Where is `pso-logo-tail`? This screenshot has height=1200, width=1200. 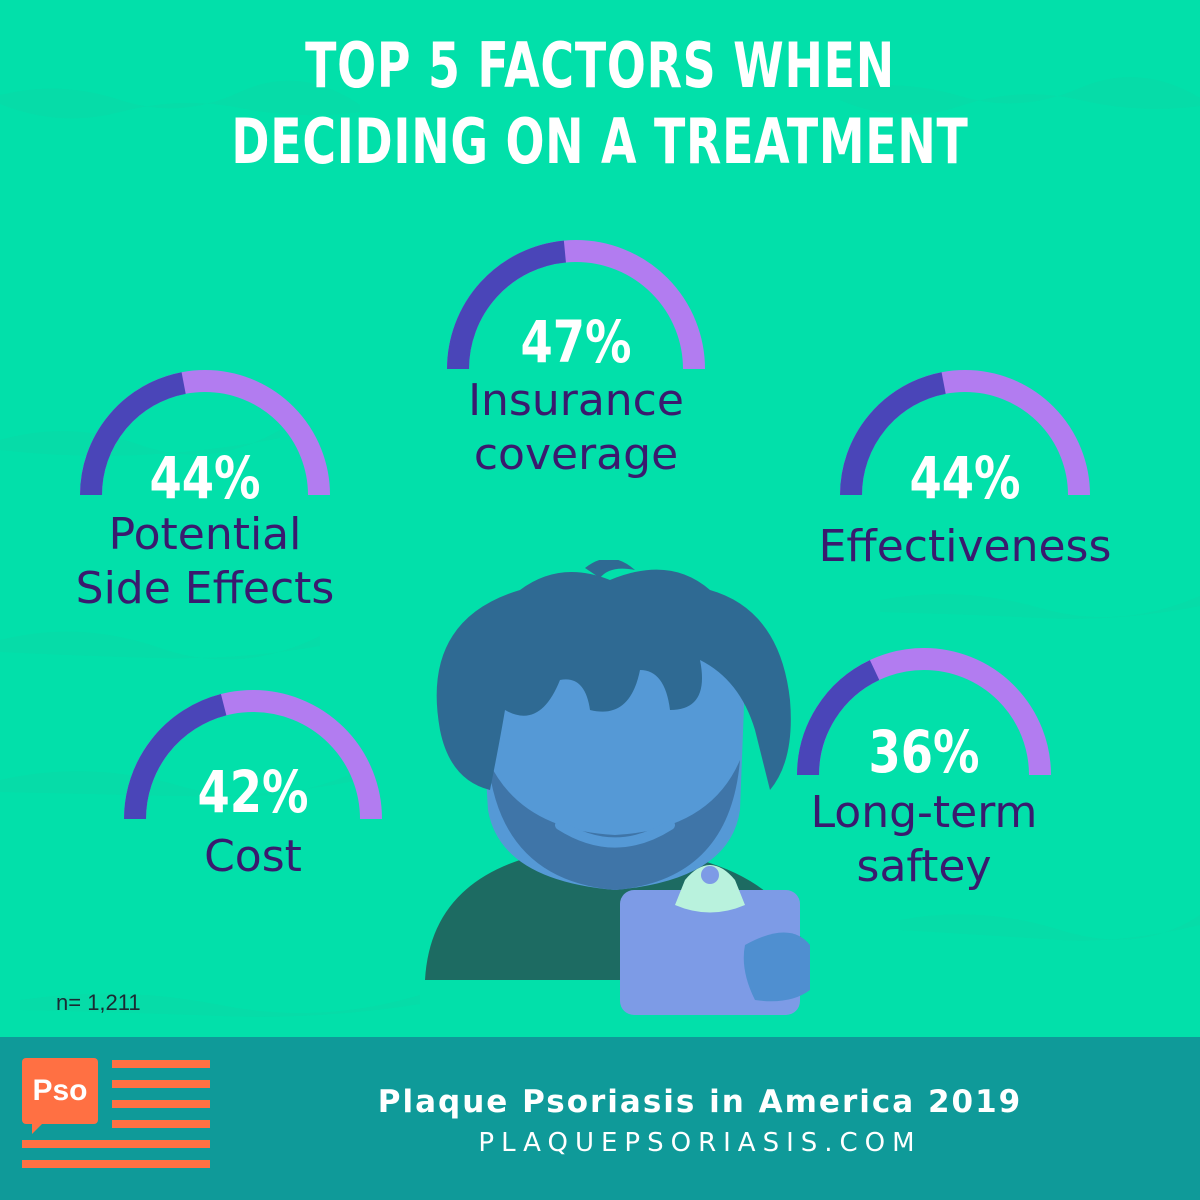 pso-logo-tail is located at coordinates (38, 1128).